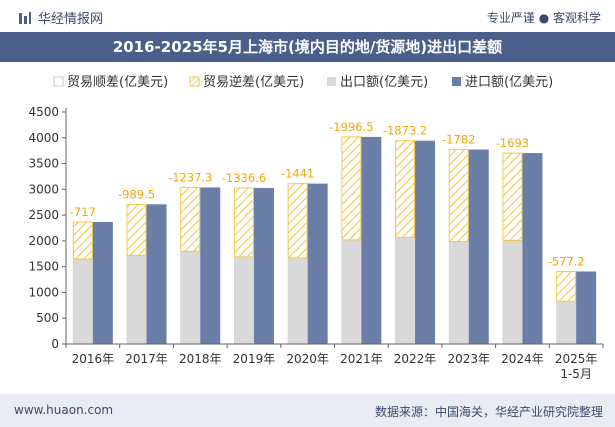 The width and height of the screenshot is (615, 427). Describe the element at coordinates (43, 189) in the screenshot. I see `y-tick-label: 3000` at that location.